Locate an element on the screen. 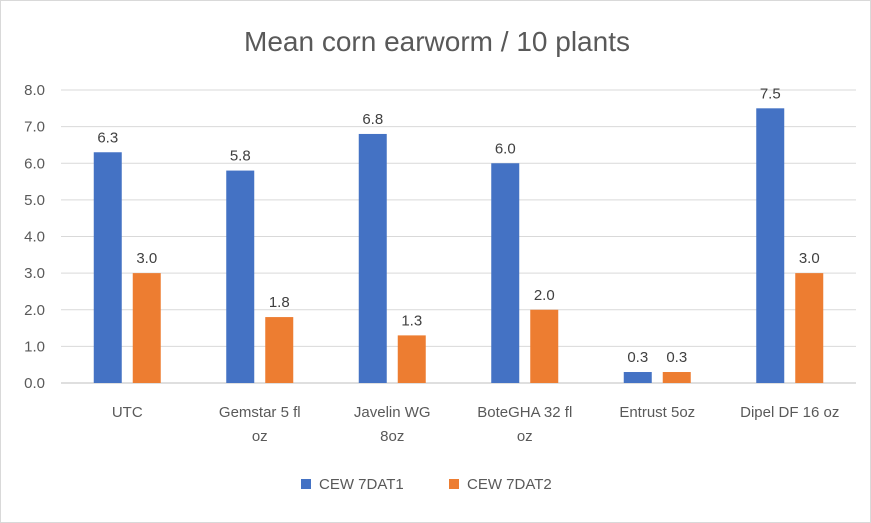 Image resolution: width=871 pixels, height=523 pixels. category-label: UTC is located at coordinates (127, 412).